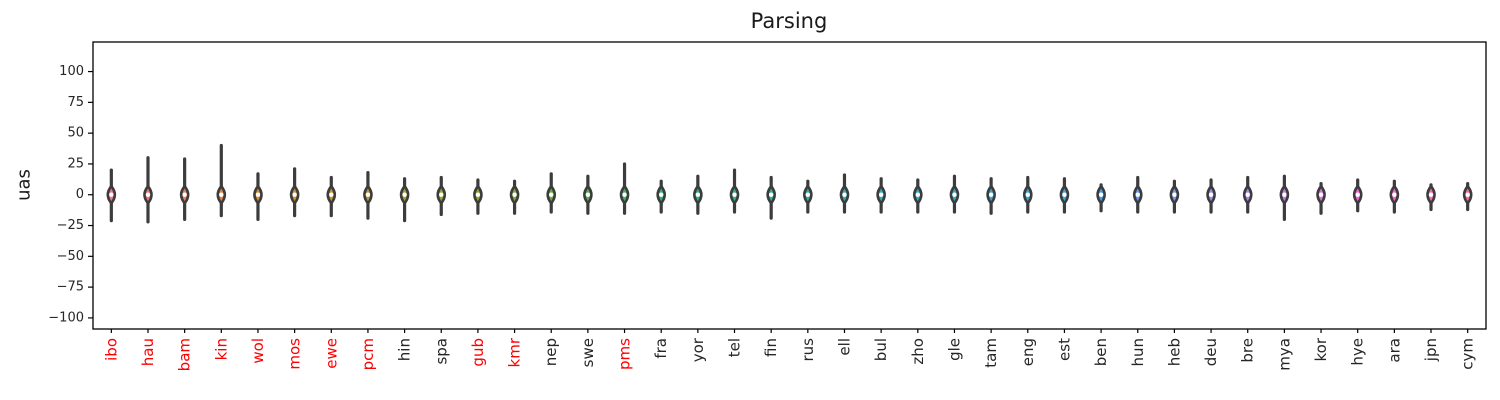 The image size is (1500, 400). Describe the element at coordinates (1358, 352) in the screenshot. I see `x-tick-label: hye` at that location.